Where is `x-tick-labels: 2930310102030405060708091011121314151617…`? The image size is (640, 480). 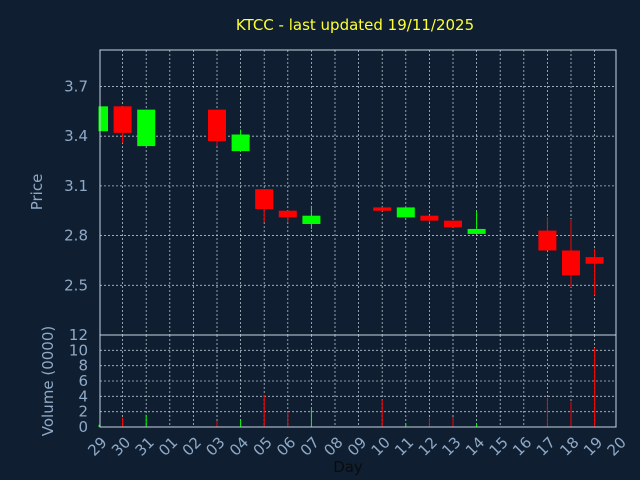
x-tick-labels: 2930310102030405060708091011121314151617… is located at coordinates (356, 446).